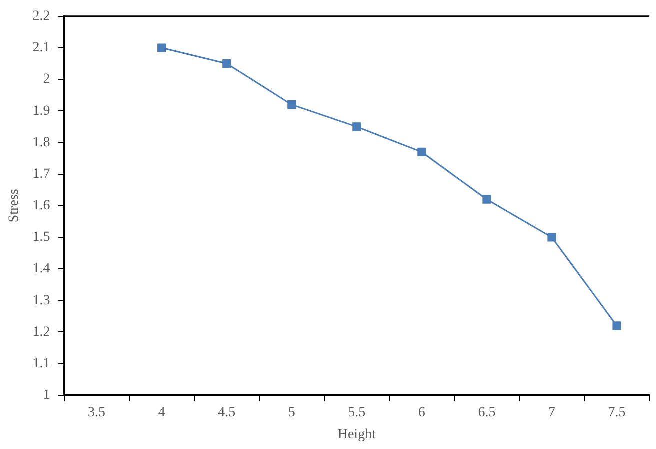  What do you see at coordinates (97, 412) in the screenshot?
I see `x-tick-label: 3.5` at bounding box center [97, 412].